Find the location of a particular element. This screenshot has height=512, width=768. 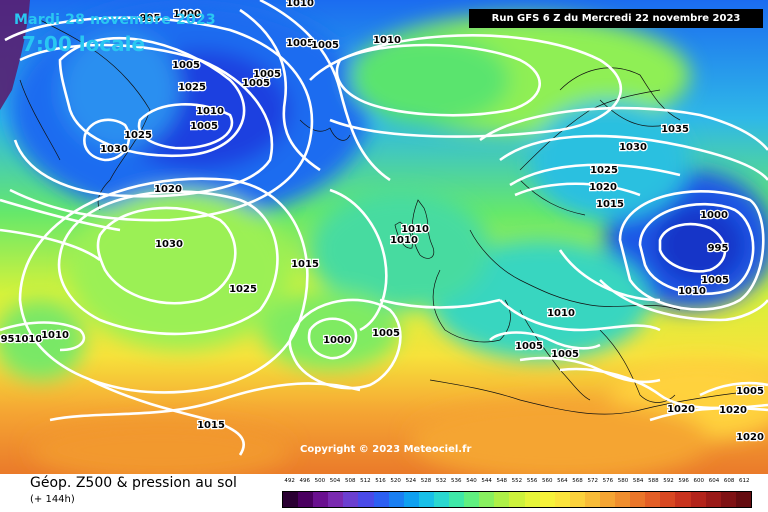

run-info-banner: Run GFS 6 Z du Mercredi 22 novembre 2023 is located at coordinates (616, 18).